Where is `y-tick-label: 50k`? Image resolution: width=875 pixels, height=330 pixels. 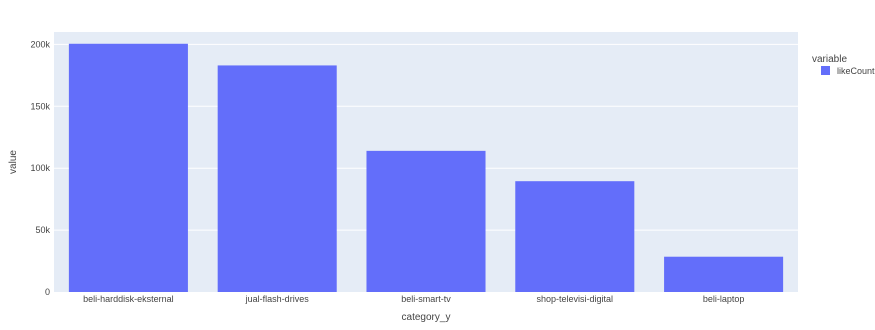
y-tick-label: 50k is located at coordinates (42, 230).